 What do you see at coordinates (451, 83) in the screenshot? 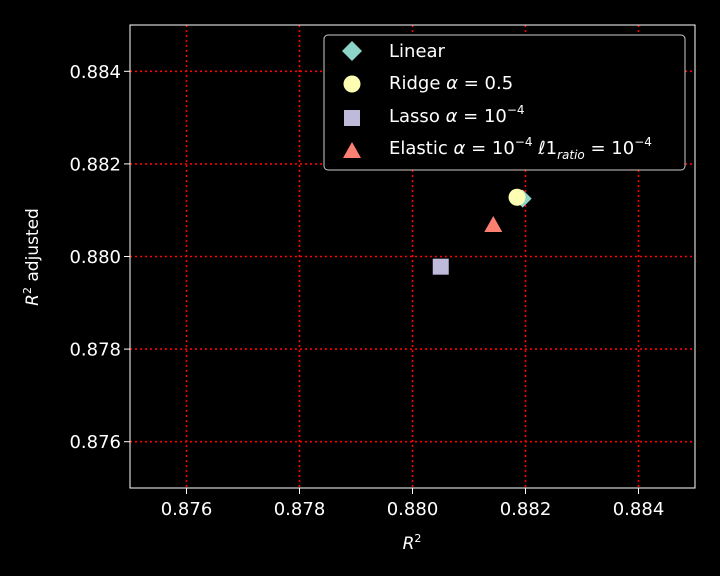
I see `legend-label-ridge: Ridge α = 0.5` at bounding box center [451, 83].